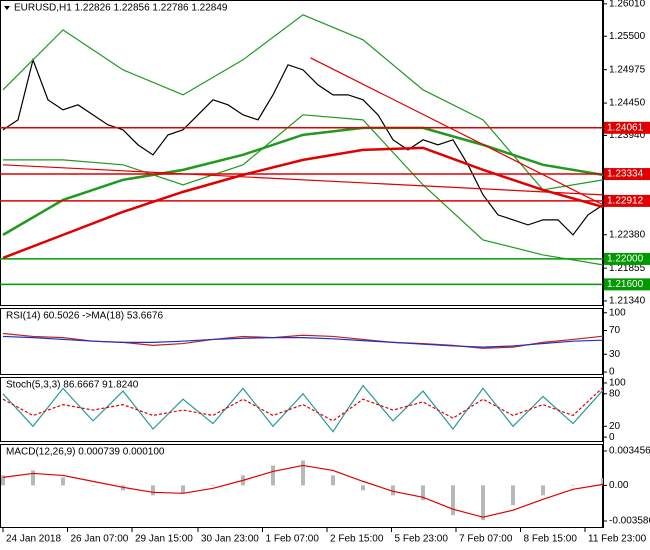 The height and width of the screenshot is (550, 650). I want to click on y-tick-label: 30, so click(615, 354).